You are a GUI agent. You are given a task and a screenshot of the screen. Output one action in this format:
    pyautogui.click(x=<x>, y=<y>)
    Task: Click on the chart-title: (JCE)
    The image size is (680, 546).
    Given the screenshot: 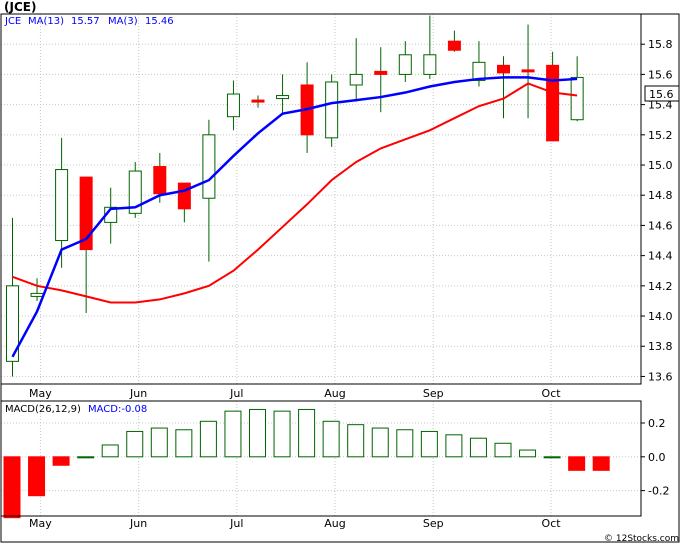 What is the action you would take?
    pyautogui.click(x=20, y=7)
    